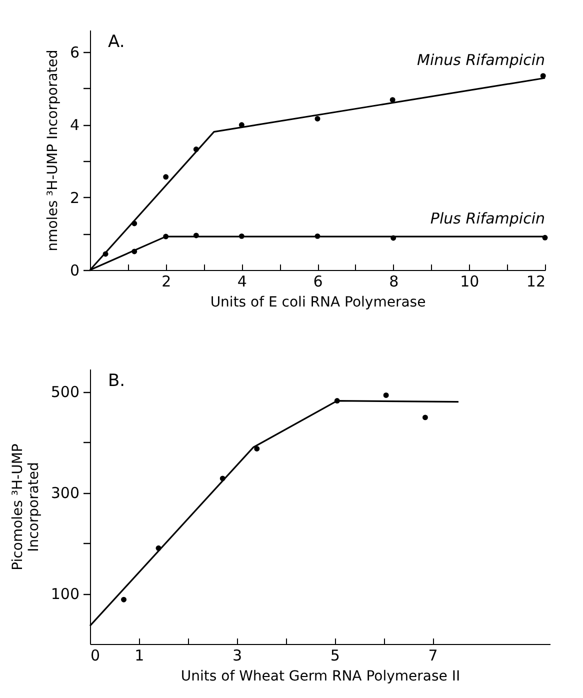 The width and height of the screenshot is (583, 698). I want to click on x-tick-label: 2, so click(167, 281).